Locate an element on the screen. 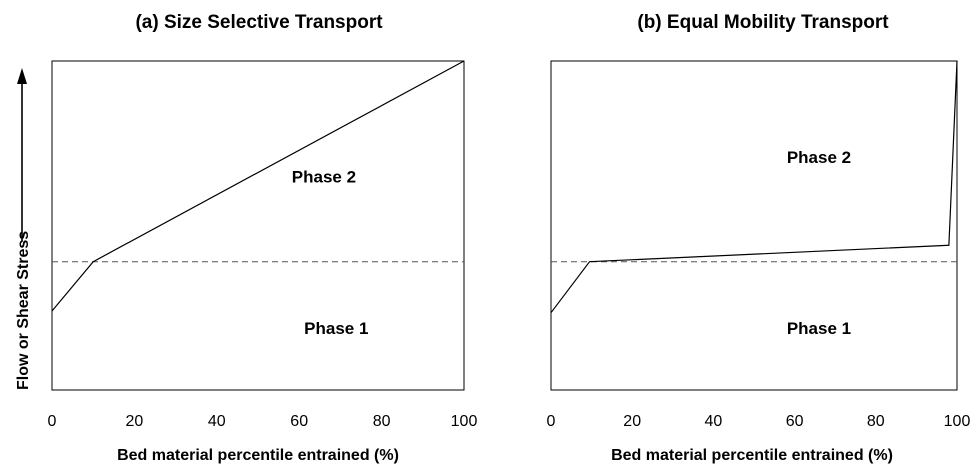 The image size is (974, 468). y-axis-arrow-head is located at coordinates (22, 76).